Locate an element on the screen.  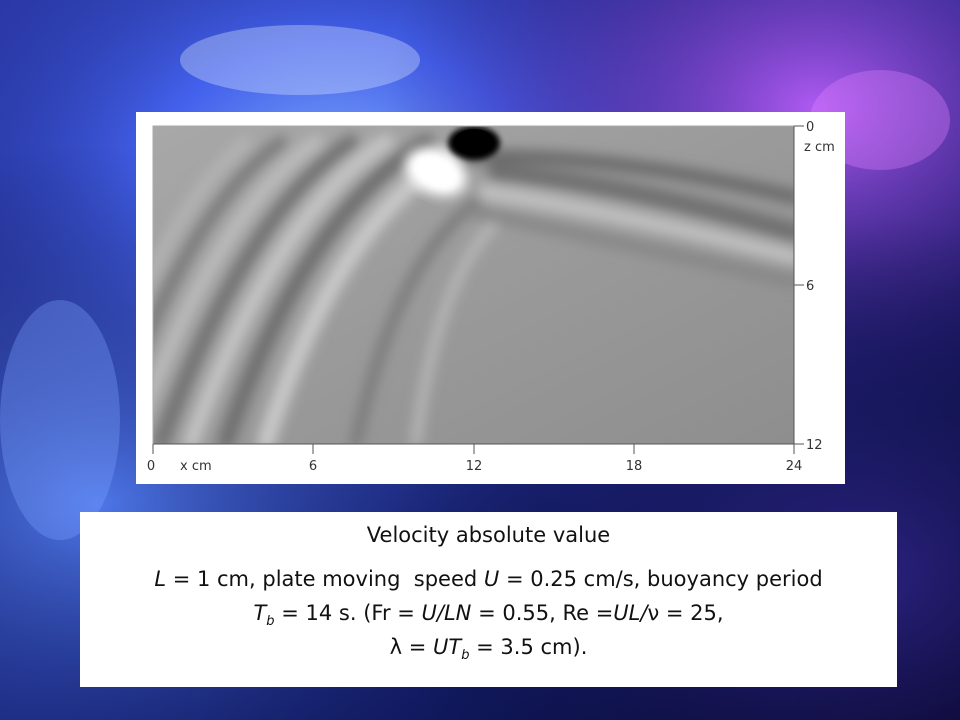
x-tick-6: 6 is located at coordinates (313, 466).